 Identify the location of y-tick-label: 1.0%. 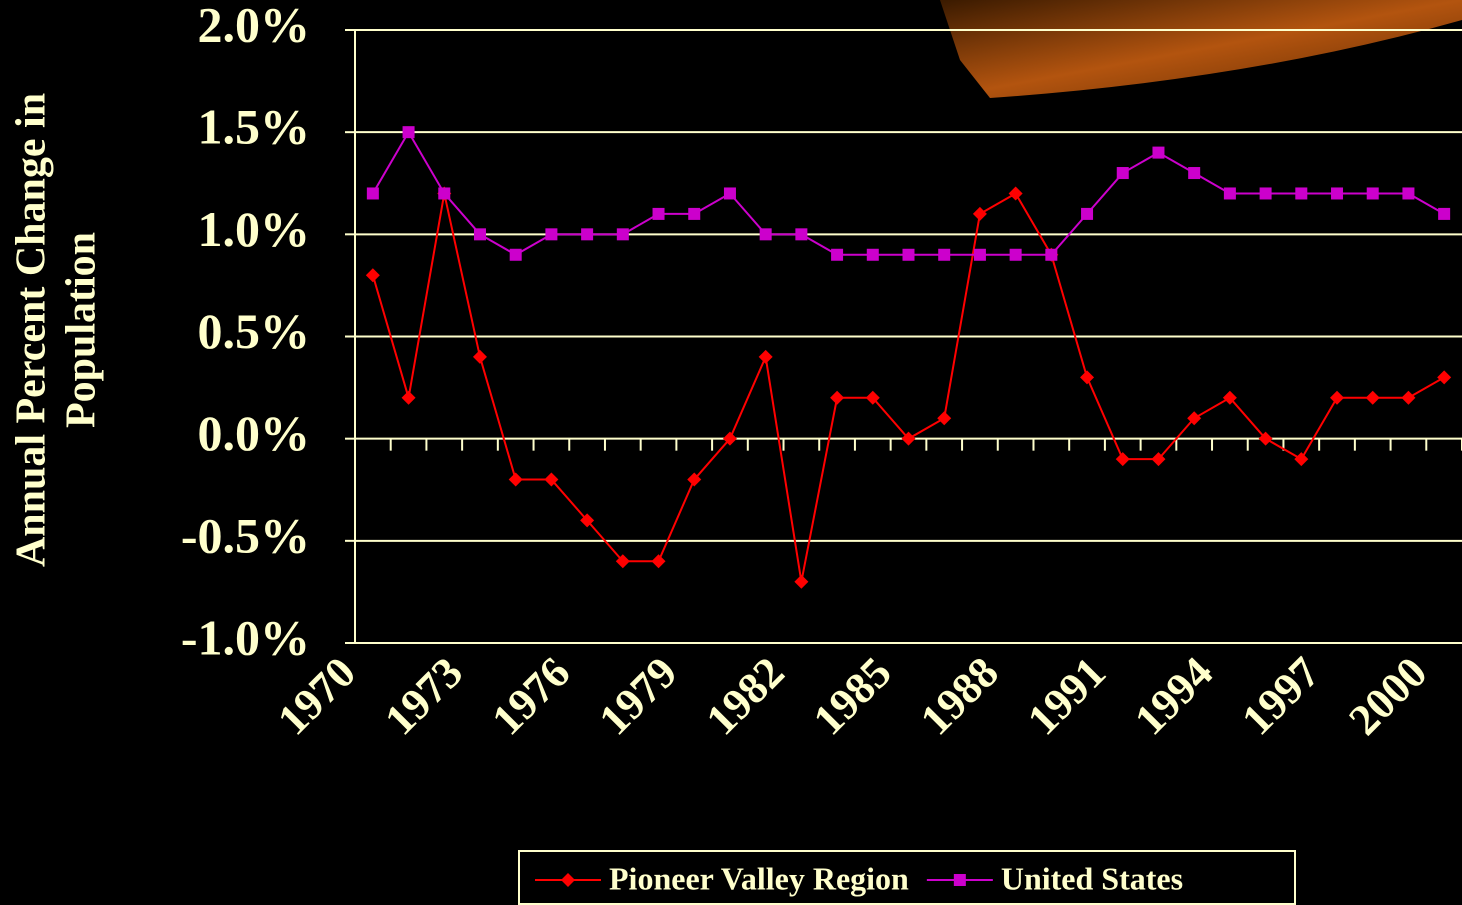
(254, 229).